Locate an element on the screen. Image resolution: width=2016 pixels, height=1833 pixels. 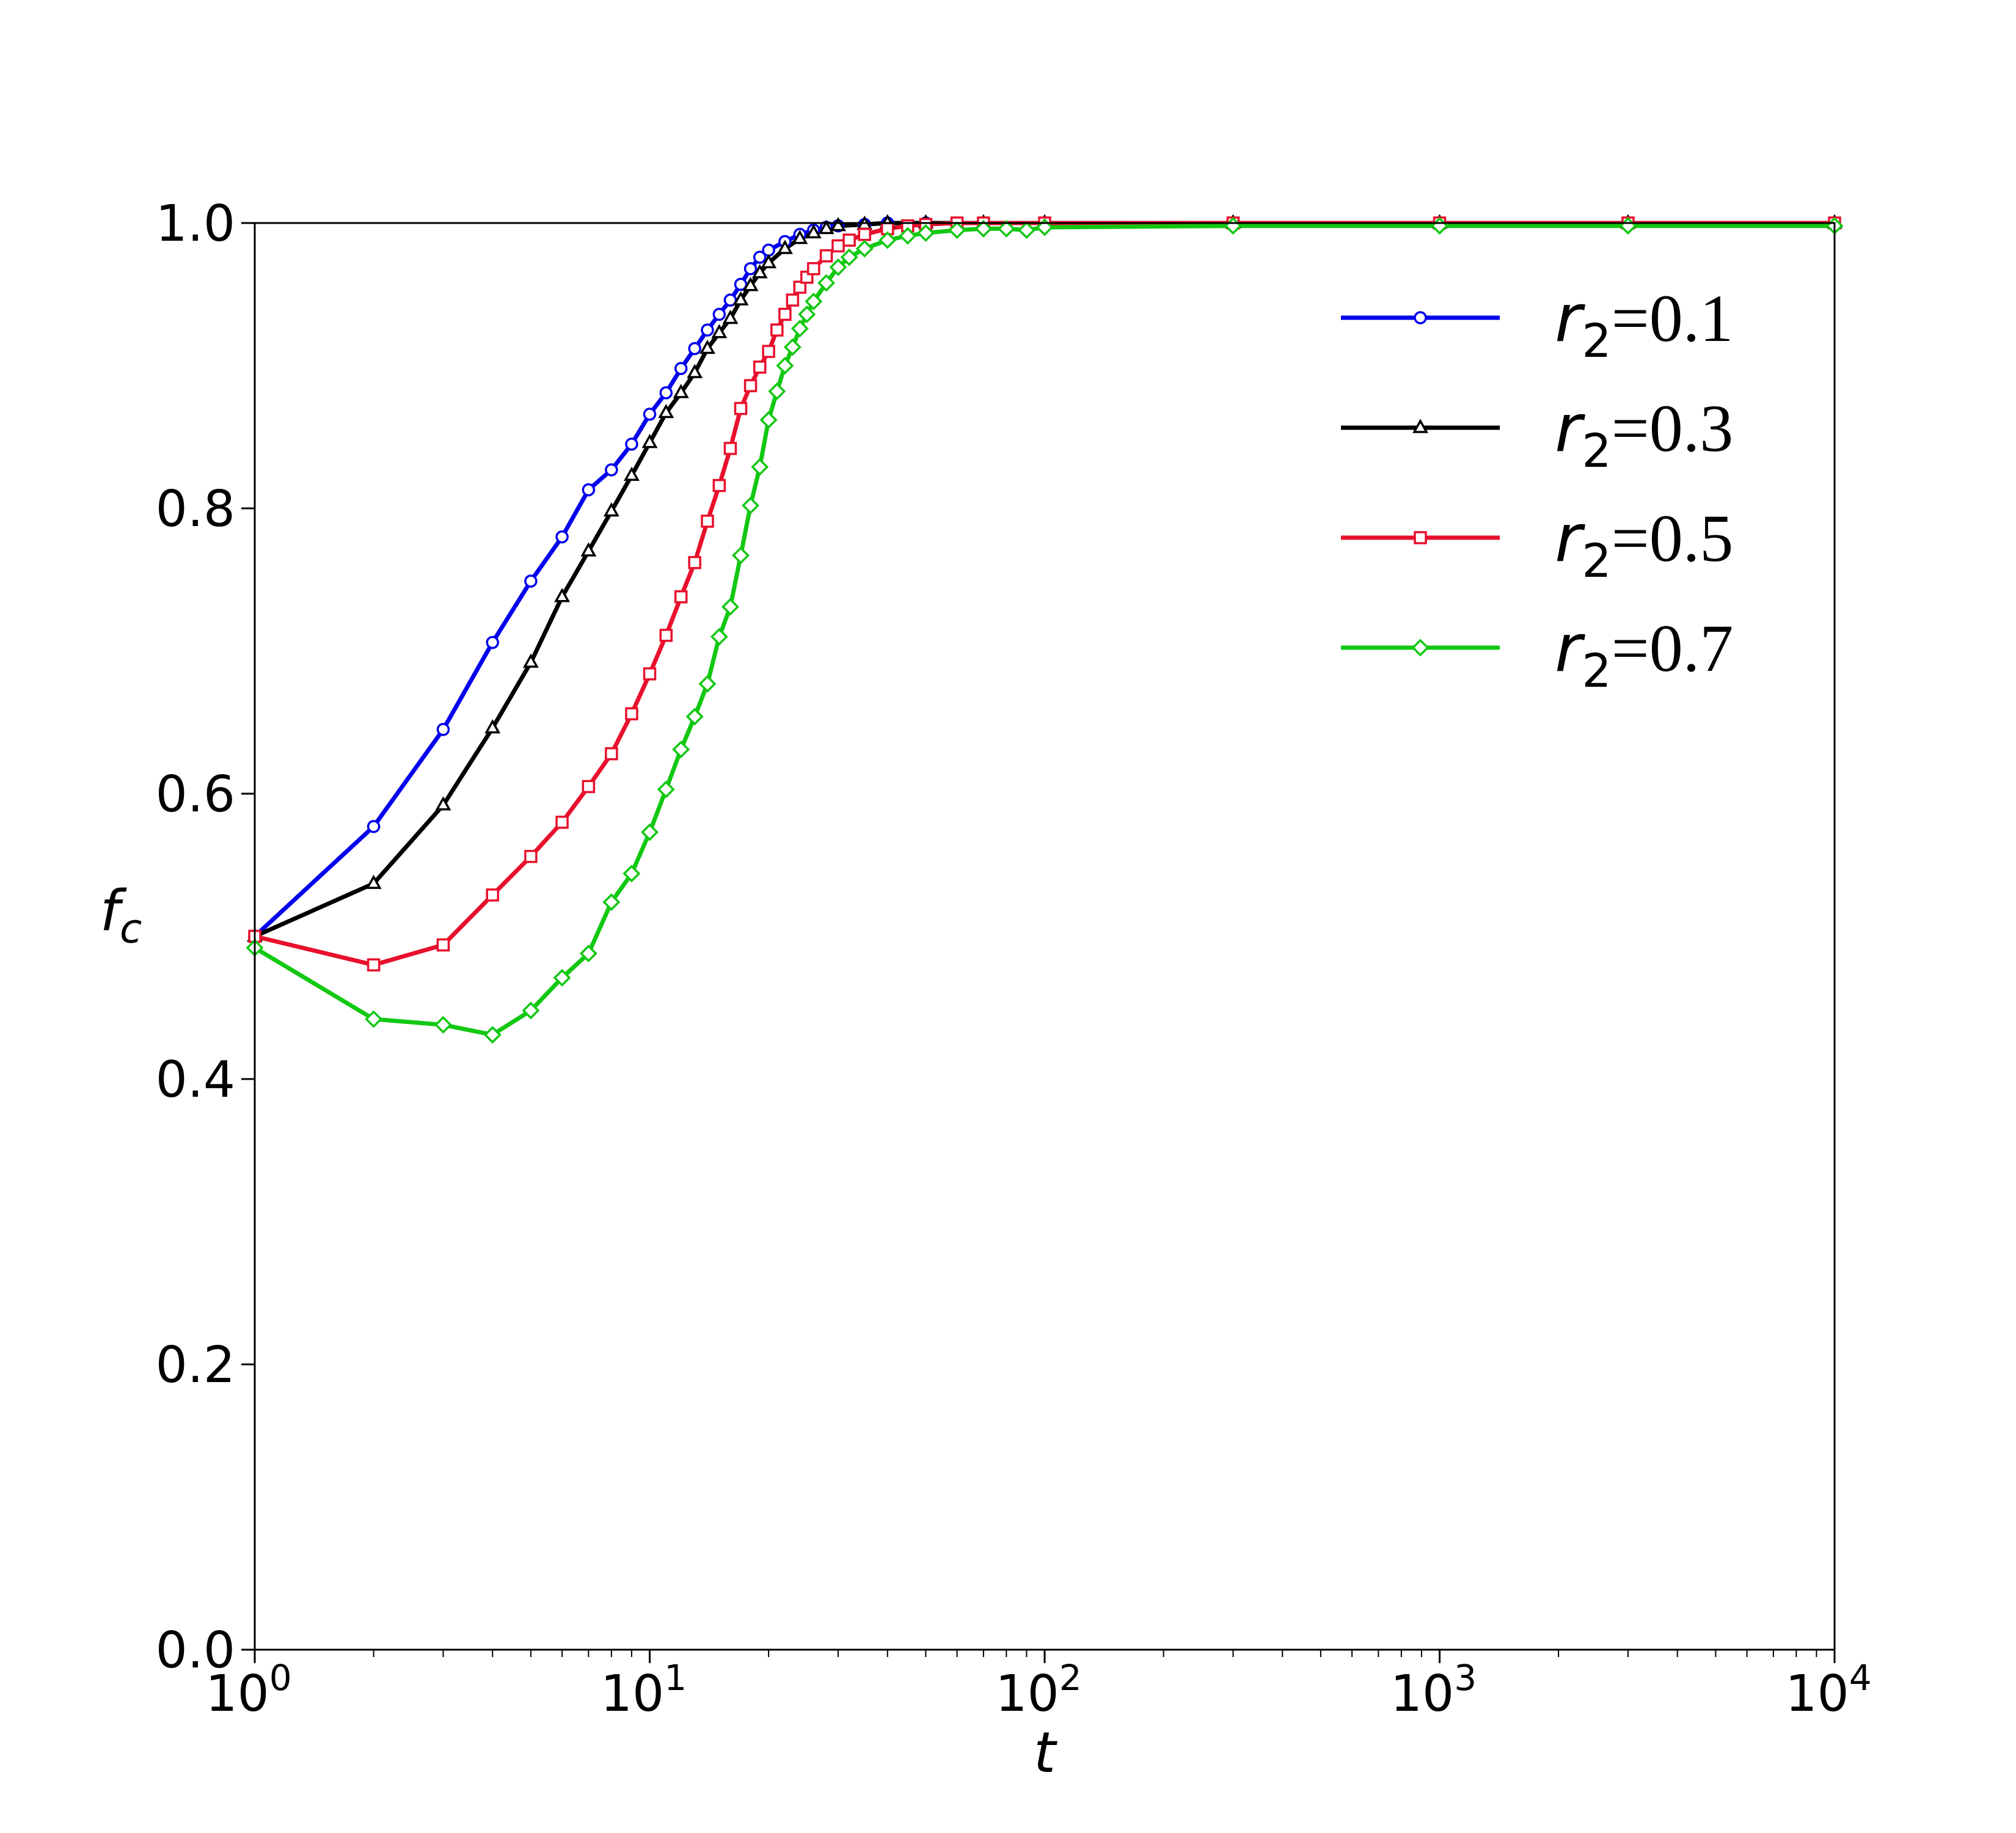
legend-label: r2=0.5 is located at coordinates (1644, 544).